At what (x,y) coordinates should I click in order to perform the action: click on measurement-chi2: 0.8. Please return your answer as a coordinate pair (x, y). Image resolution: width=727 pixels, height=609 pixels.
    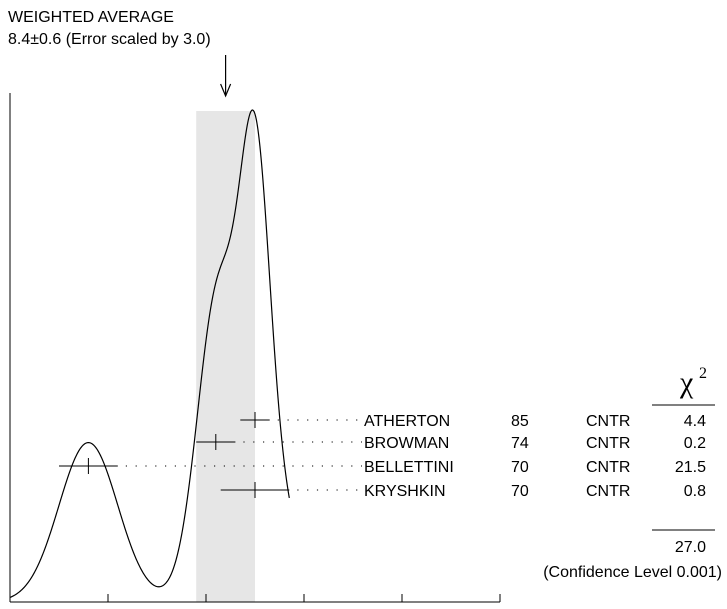
    Looking at the image, I should click on (695, 491).